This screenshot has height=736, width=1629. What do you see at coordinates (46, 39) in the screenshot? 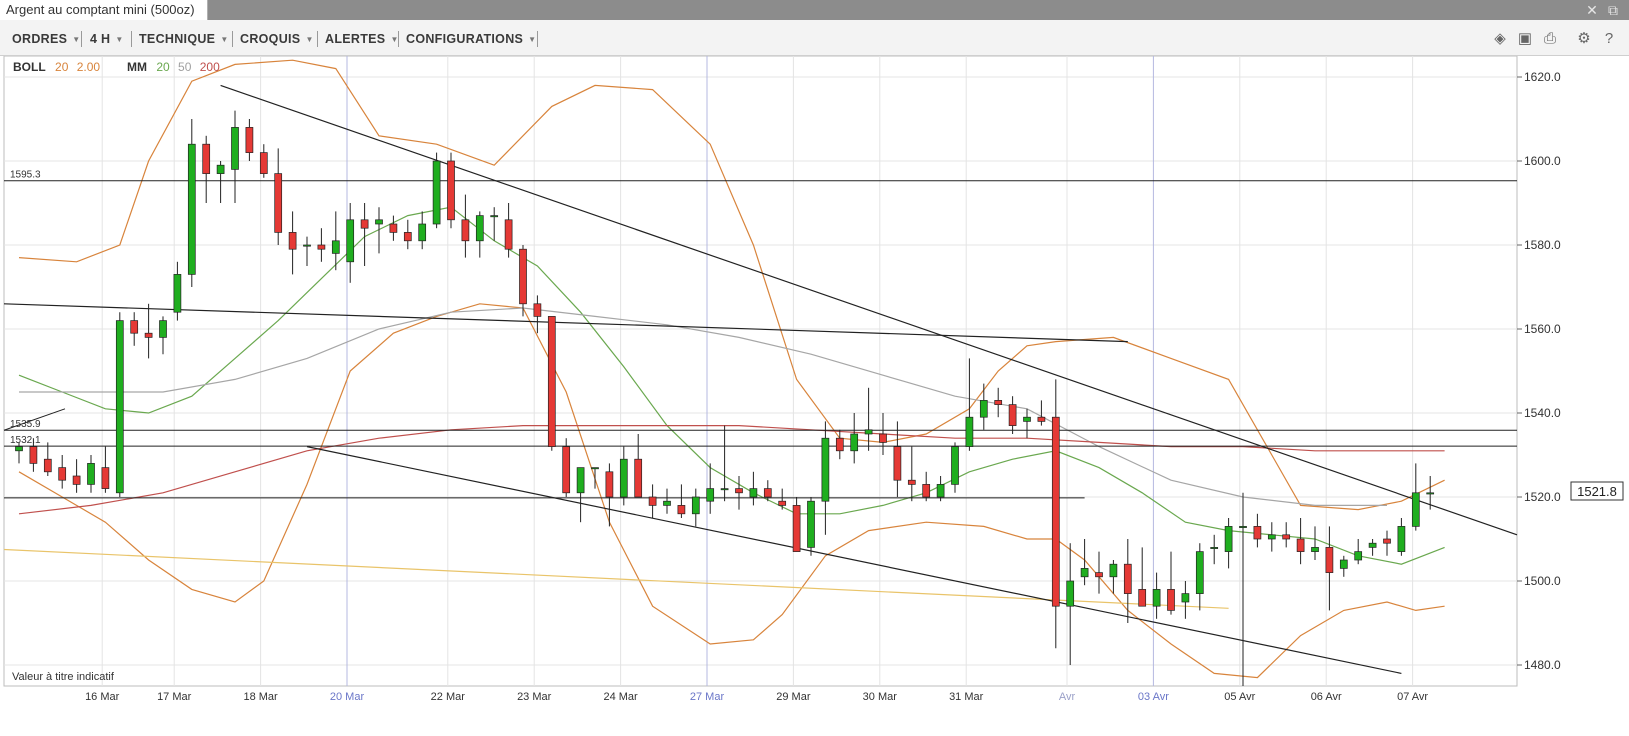
I see `menu-ordres: ORDRES ▼` at bounding box center [46, 39].